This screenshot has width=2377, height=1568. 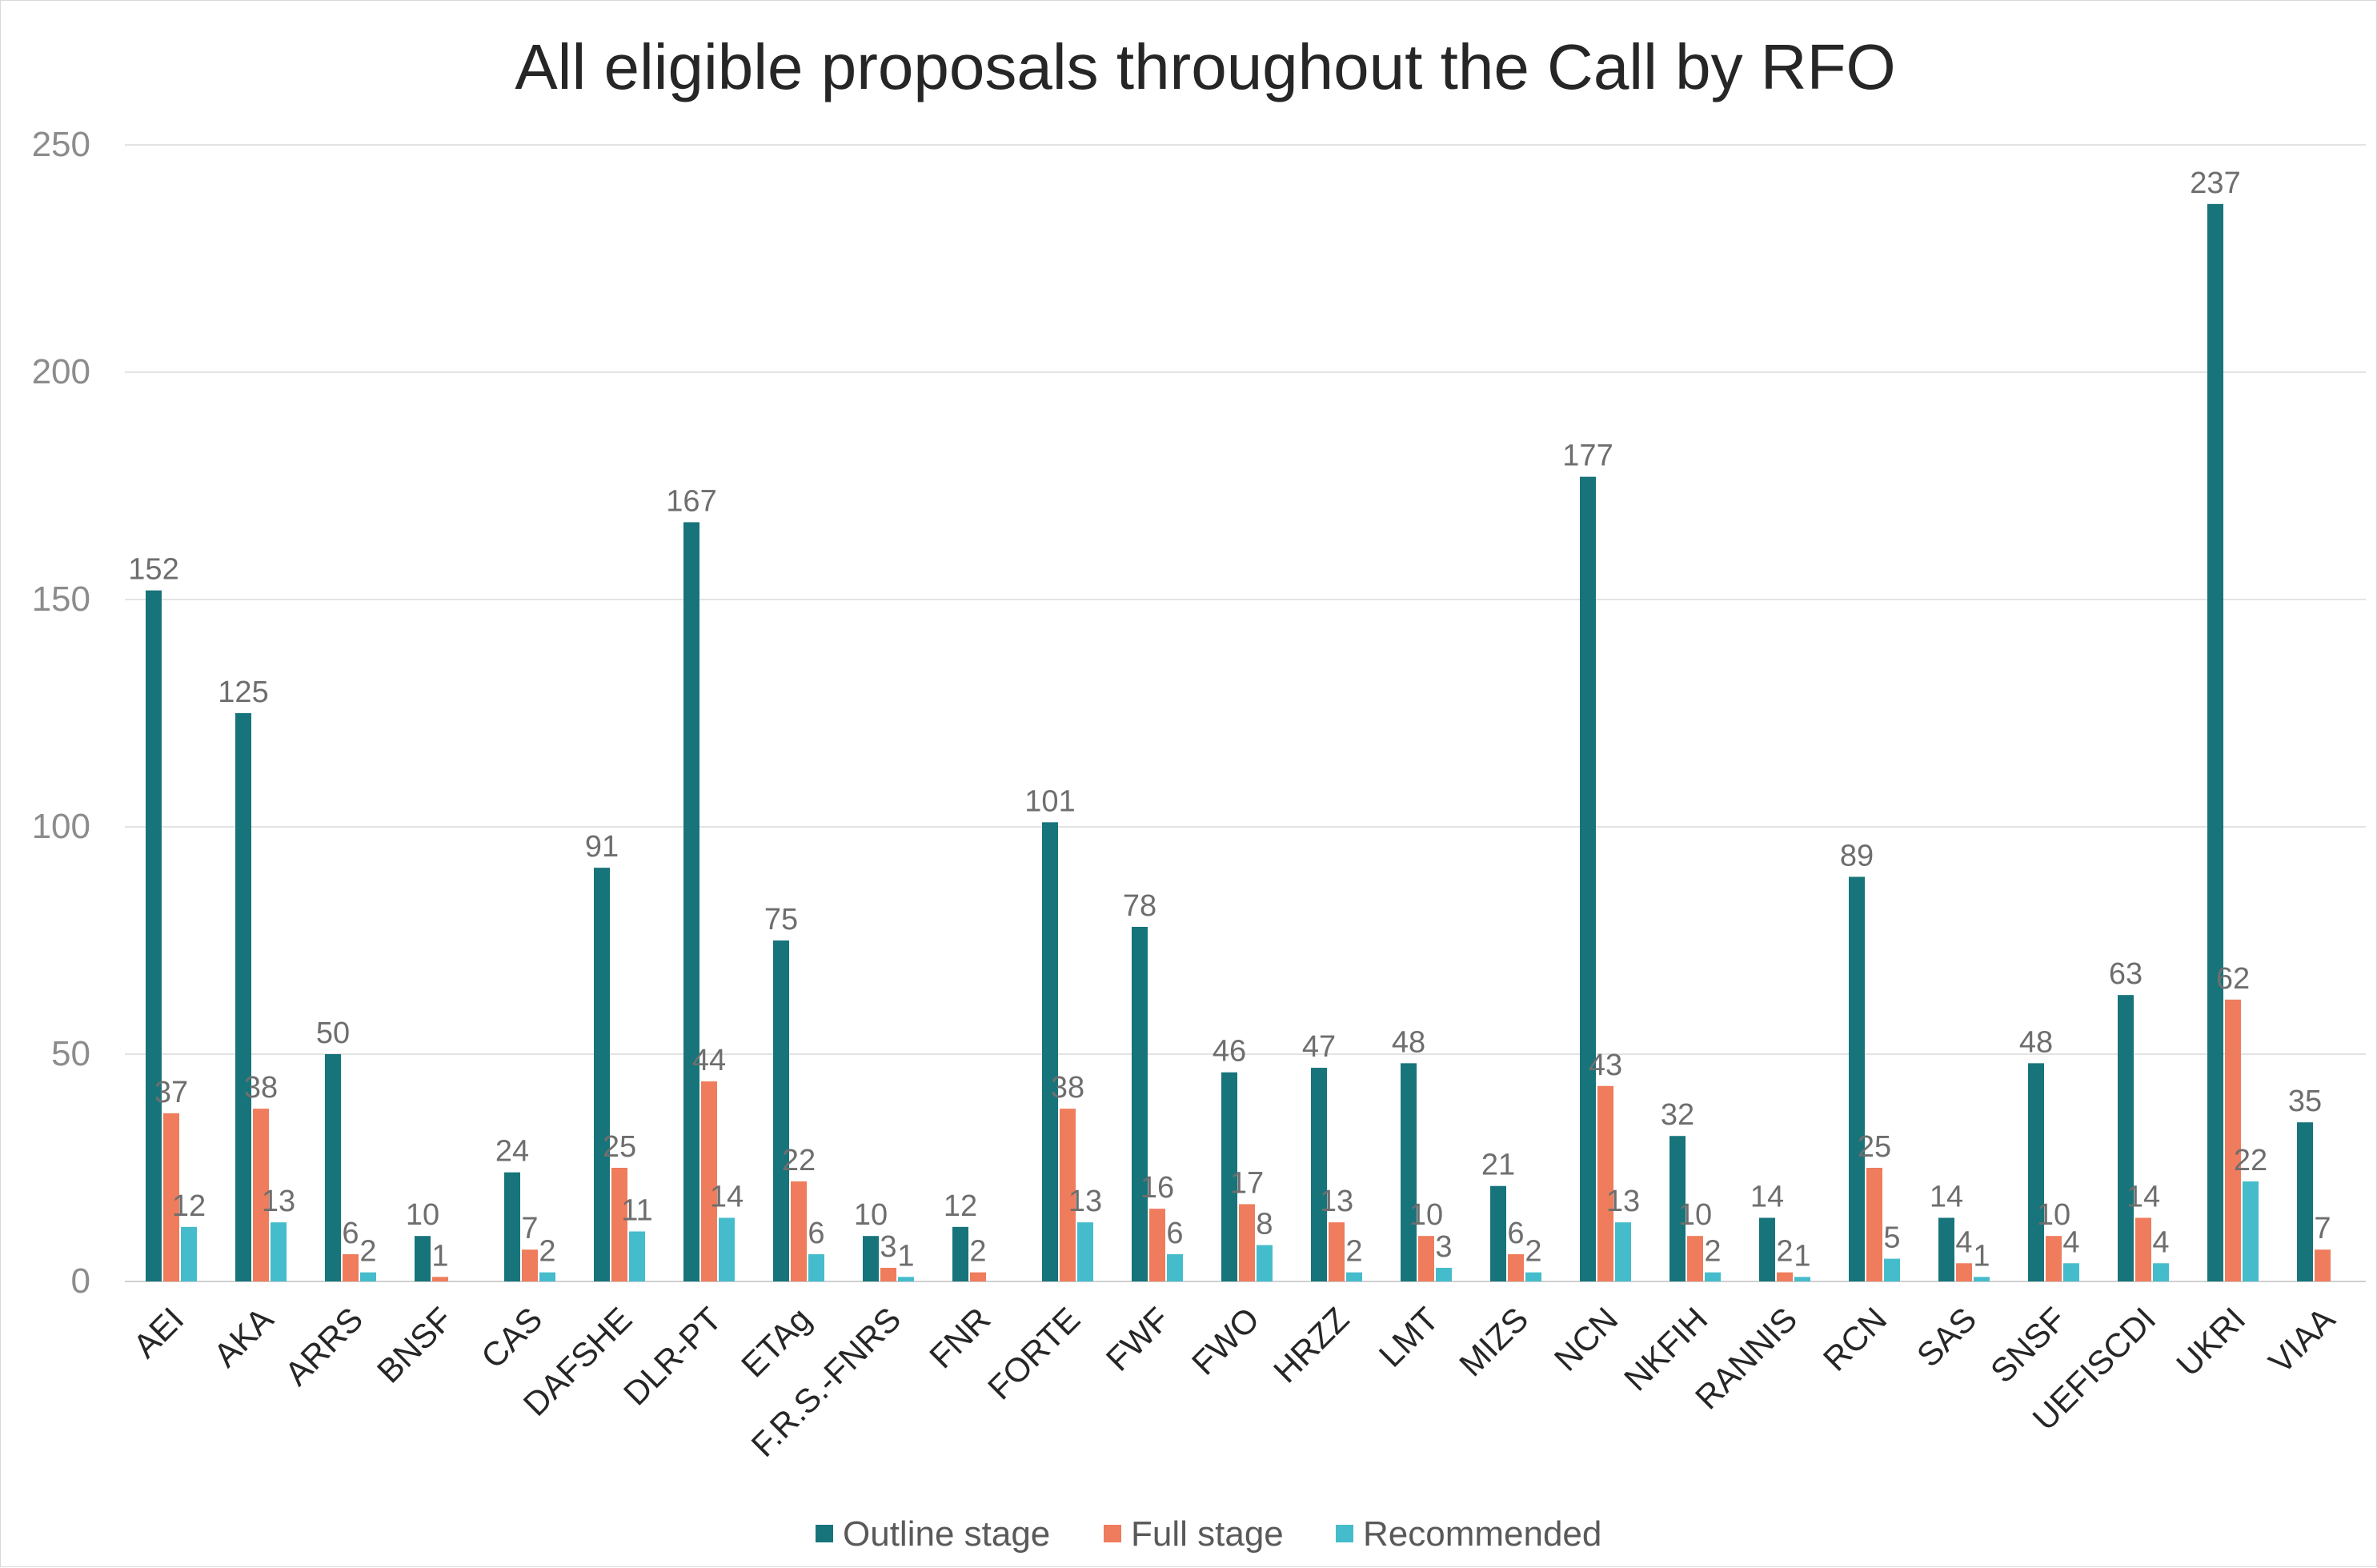 What do you see at coordinates (189, 1206) in the screenshot?
I see `data-label: 12` at bounding box center [189, 1206].